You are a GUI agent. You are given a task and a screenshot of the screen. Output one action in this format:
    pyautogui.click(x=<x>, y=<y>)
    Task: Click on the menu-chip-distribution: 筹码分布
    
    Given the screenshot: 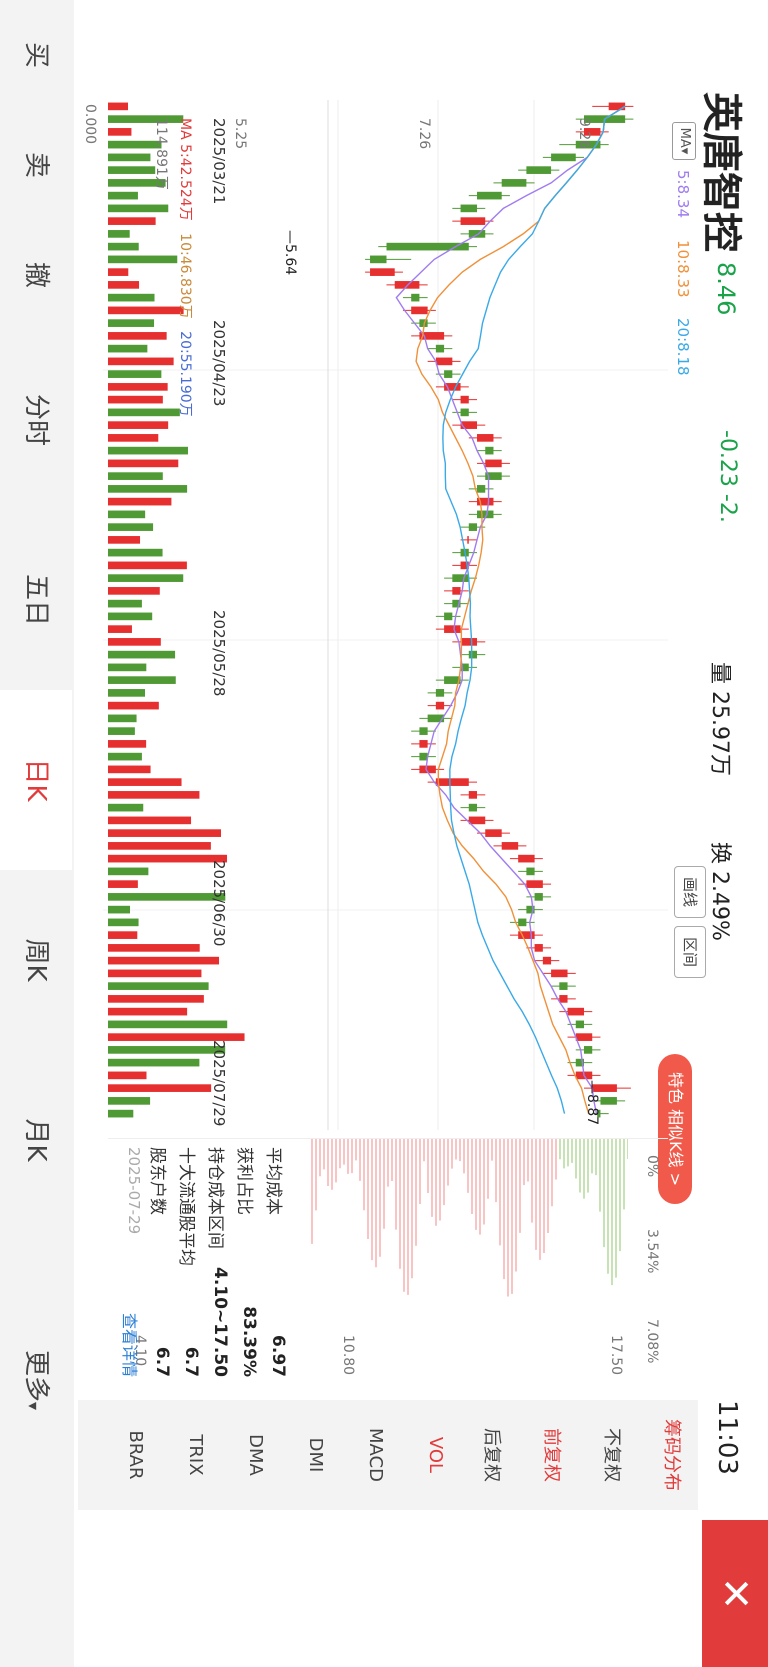 What is the action you would take?
    pyautogui.click(x=671, y=1455)
    